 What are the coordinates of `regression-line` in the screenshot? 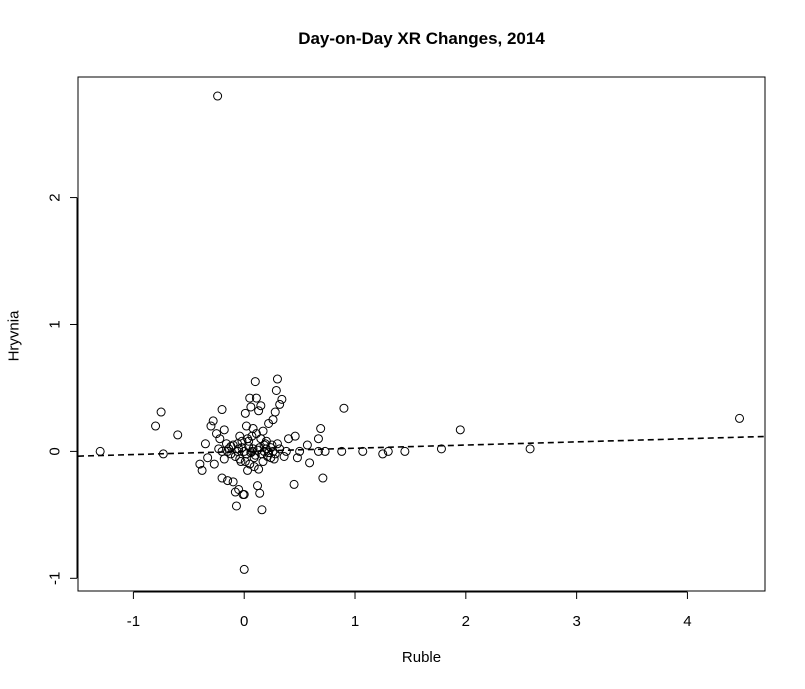 It's located at (421, 446).